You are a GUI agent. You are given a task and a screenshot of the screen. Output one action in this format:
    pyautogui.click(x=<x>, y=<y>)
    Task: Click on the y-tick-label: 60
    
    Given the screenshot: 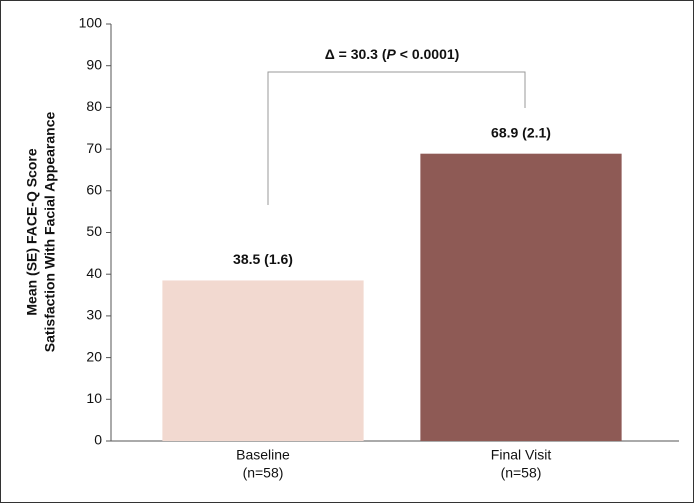 What is the action you would take?
    pyautogui.click(x=94, y=190)
    